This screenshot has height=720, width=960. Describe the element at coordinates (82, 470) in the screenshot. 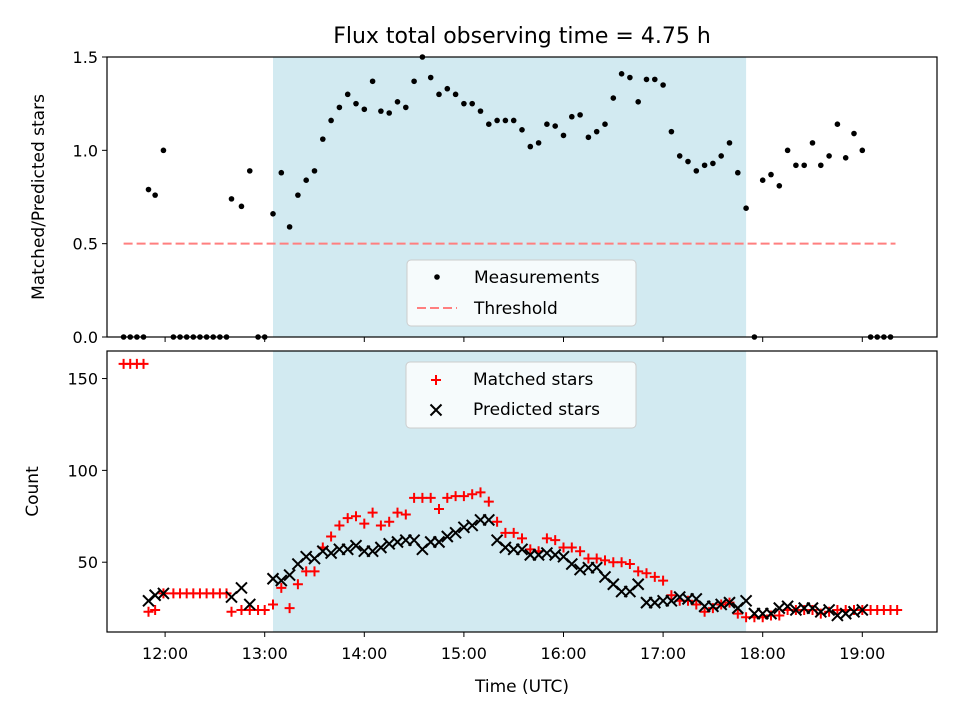

I see `y-tick-label: 100` at that location.